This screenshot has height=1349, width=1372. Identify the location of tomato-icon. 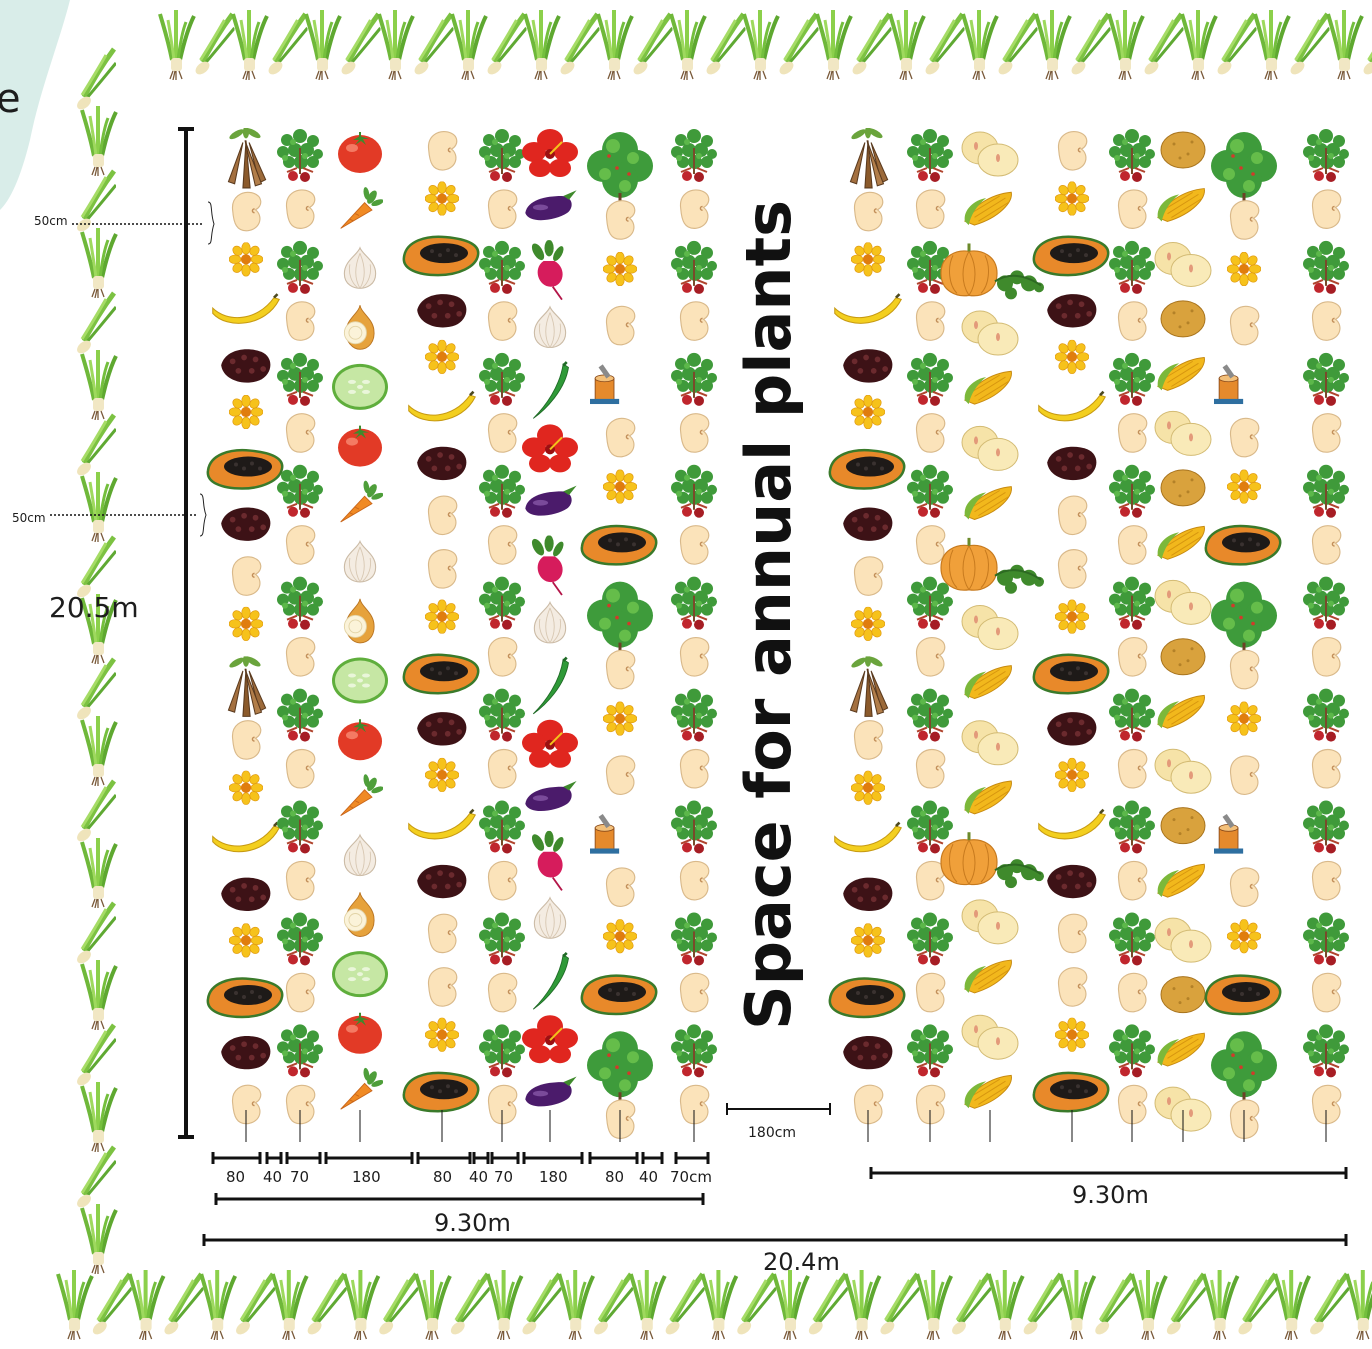
(360, 446).